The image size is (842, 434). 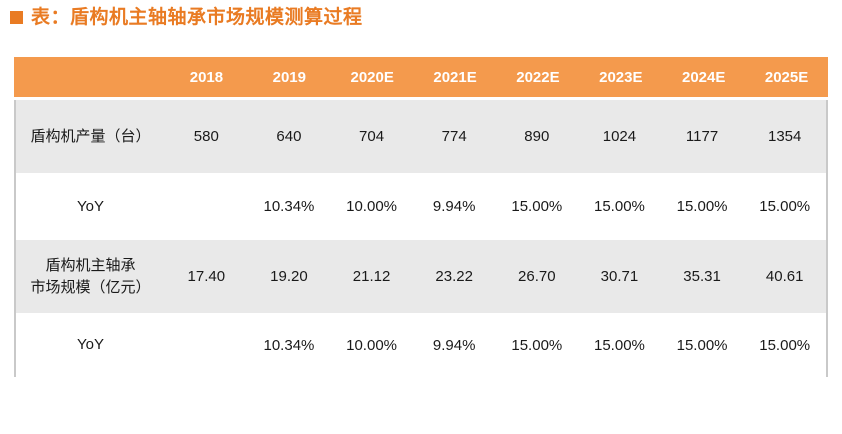 I want to click on table-title-block: 表：盾构机主轴轴承市场规模测算过程, so click(x=186, y=18).